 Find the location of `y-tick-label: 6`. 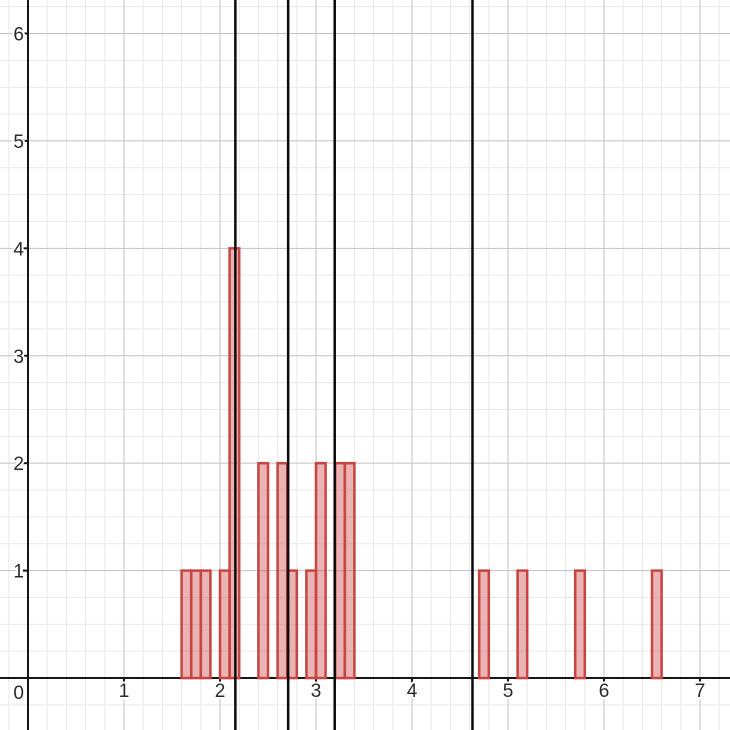

y-tick-label: 6 is located at coordinates (18, 34).